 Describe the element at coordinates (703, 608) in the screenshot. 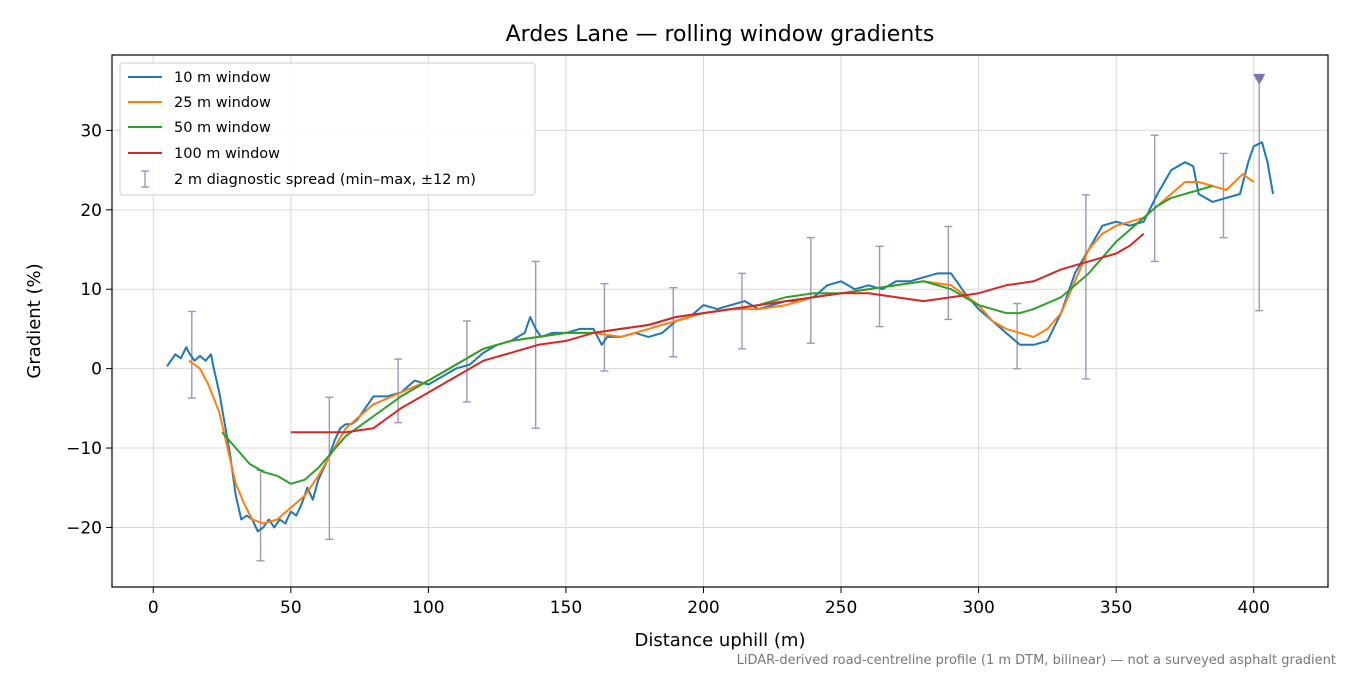

I see `x-tick-label: 200` at that location.